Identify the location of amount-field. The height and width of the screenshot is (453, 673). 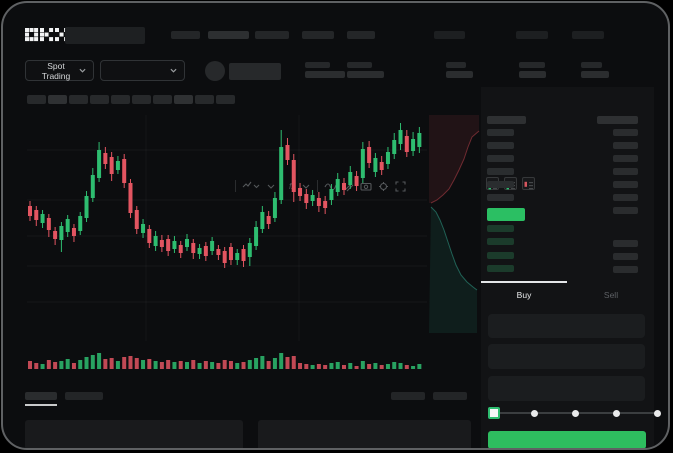
(566, 356).